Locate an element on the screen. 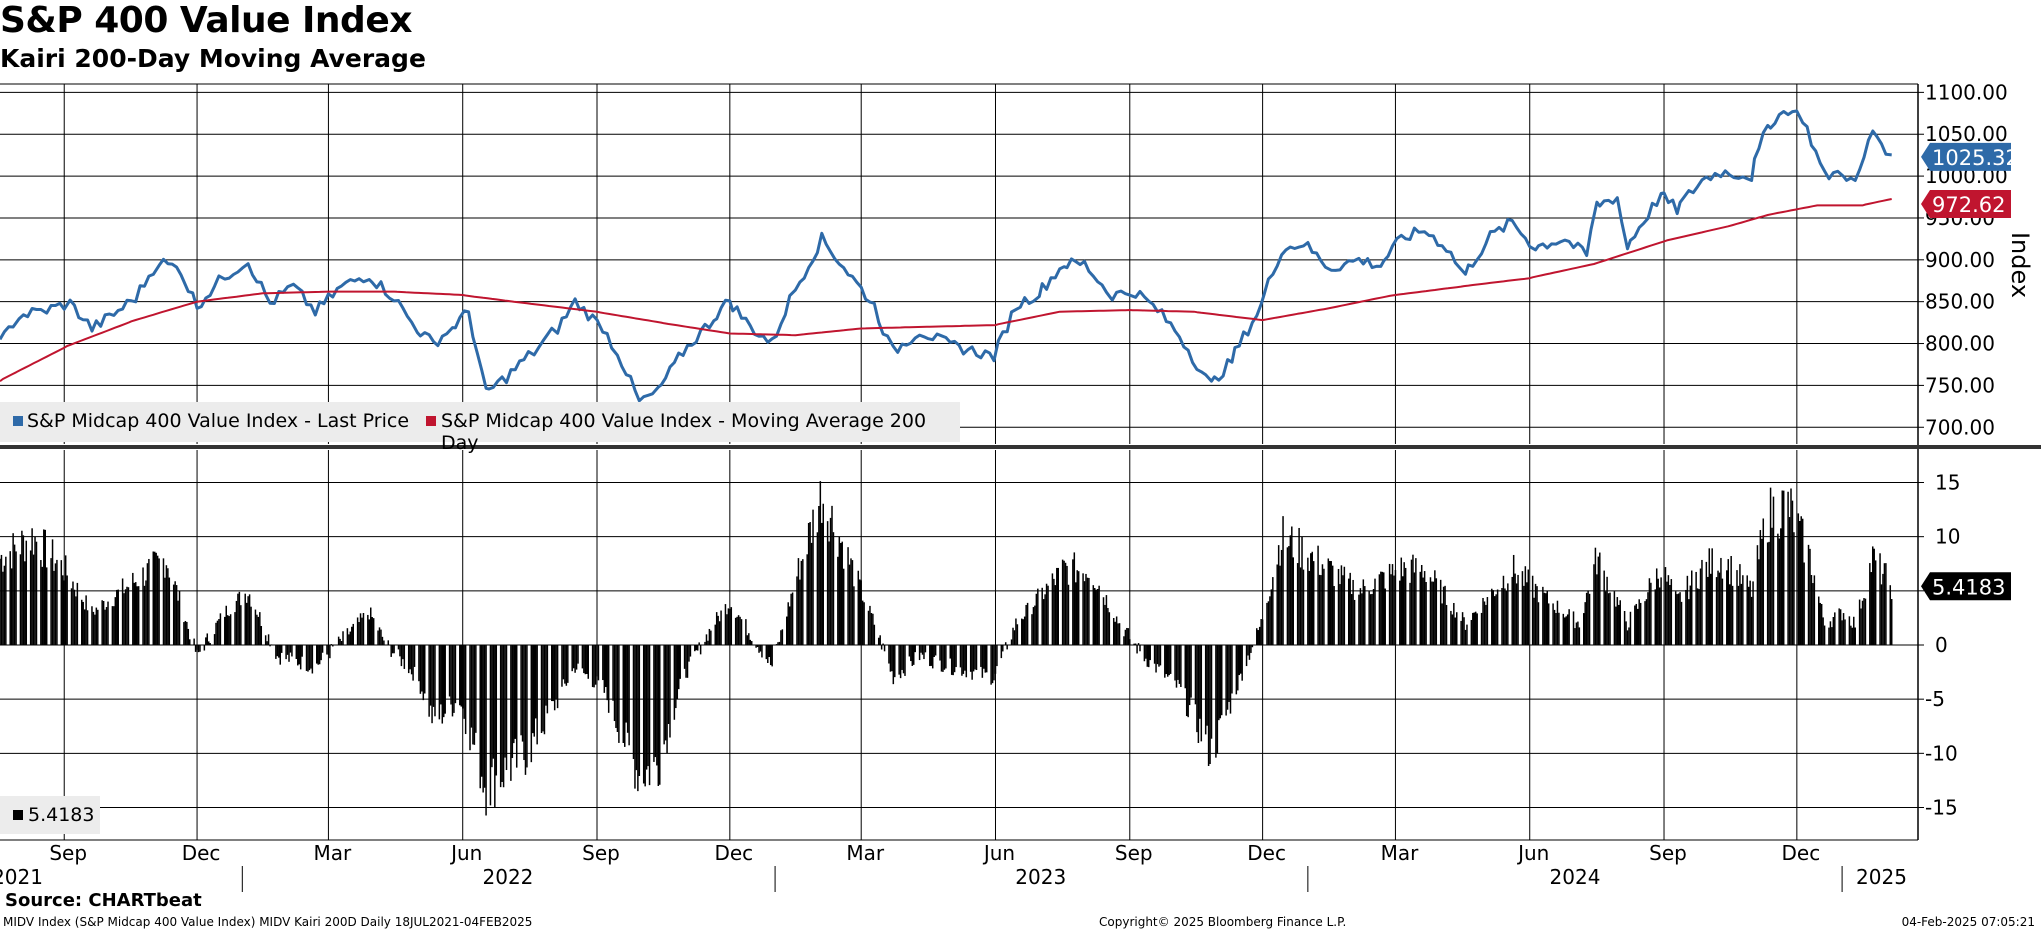 Image resolution: width=2041 pixels, height=932 pixels. kairi-tag-text: 5.4183 is located at coordinates (1968, 587).